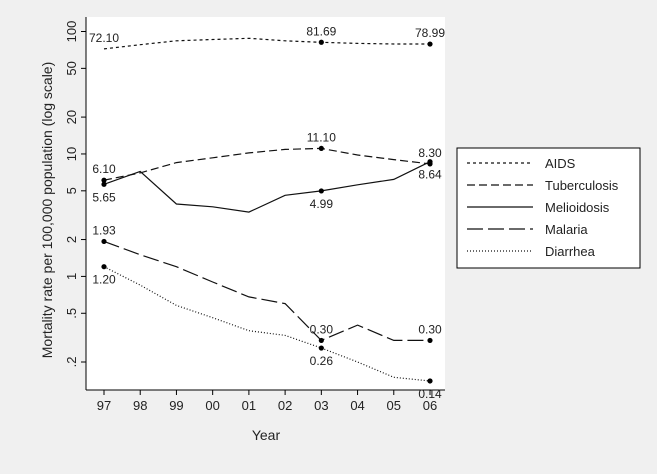 This screenshot has width=657, height=474. Describe the element at coordinates (394, 405) in the screenshot. I see `x-tick-label: 05` at that location.